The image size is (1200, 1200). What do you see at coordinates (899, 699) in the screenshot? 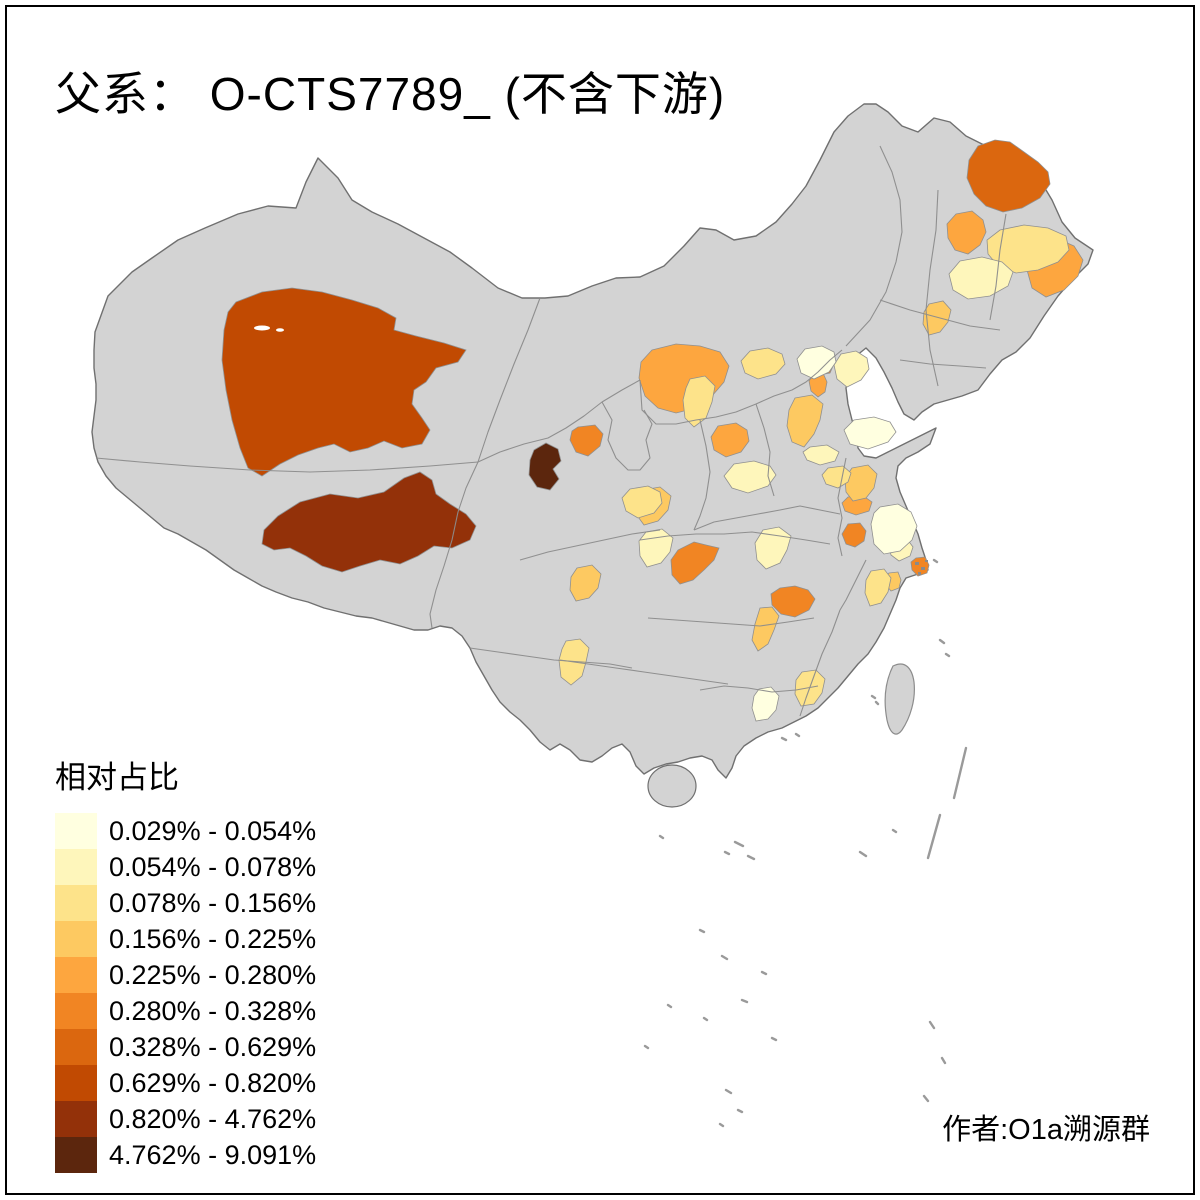
I see `taiwan-island` at bounding box center [899, 699].